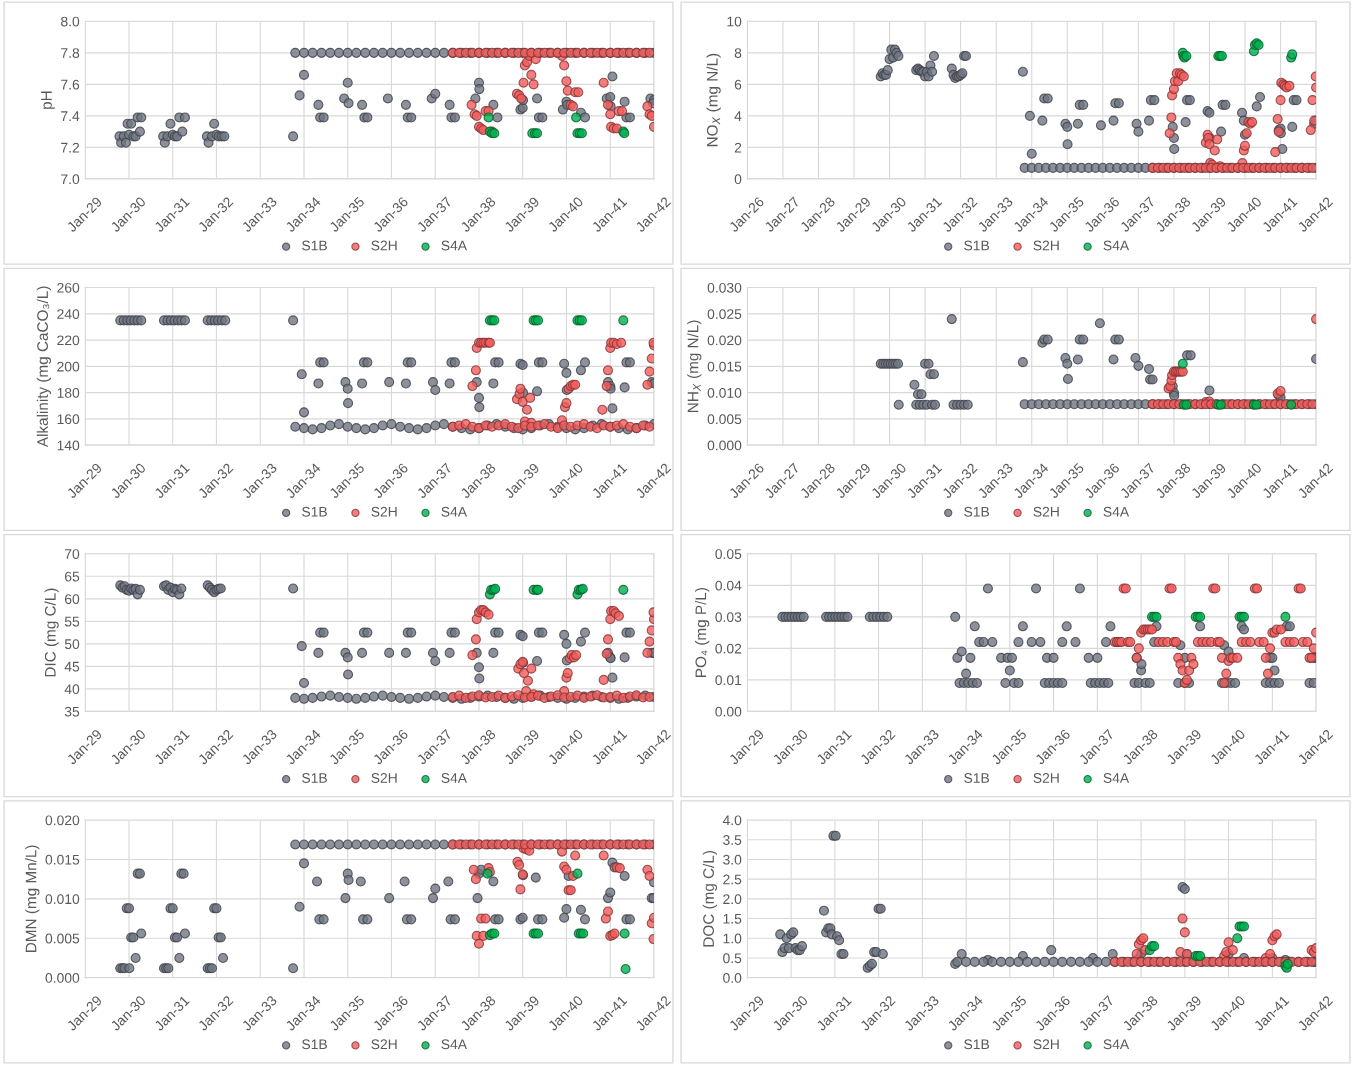 The height and width of the screenshot is (1065, 1354). What do you see at coordinates (728, 648) in the screenshot?
I see `y-tick-label: 0.02` at bounding box center [728, 648].